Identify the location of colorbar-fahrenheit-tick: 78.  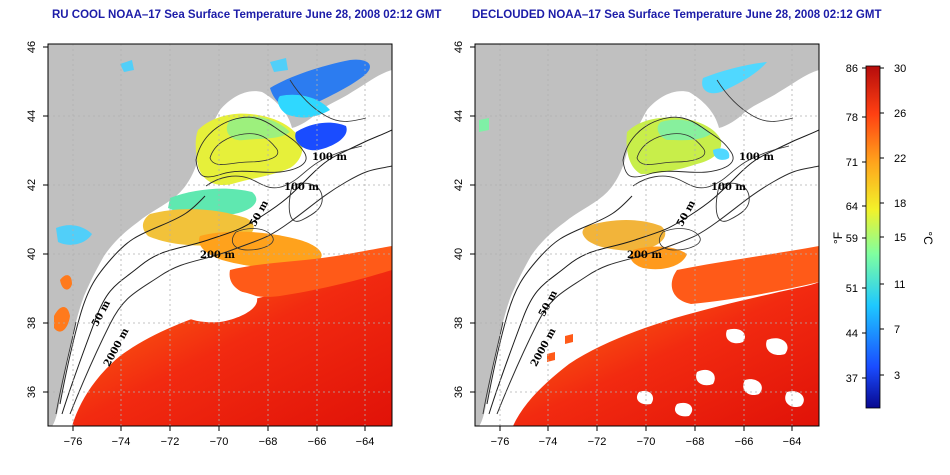
(852, 118).